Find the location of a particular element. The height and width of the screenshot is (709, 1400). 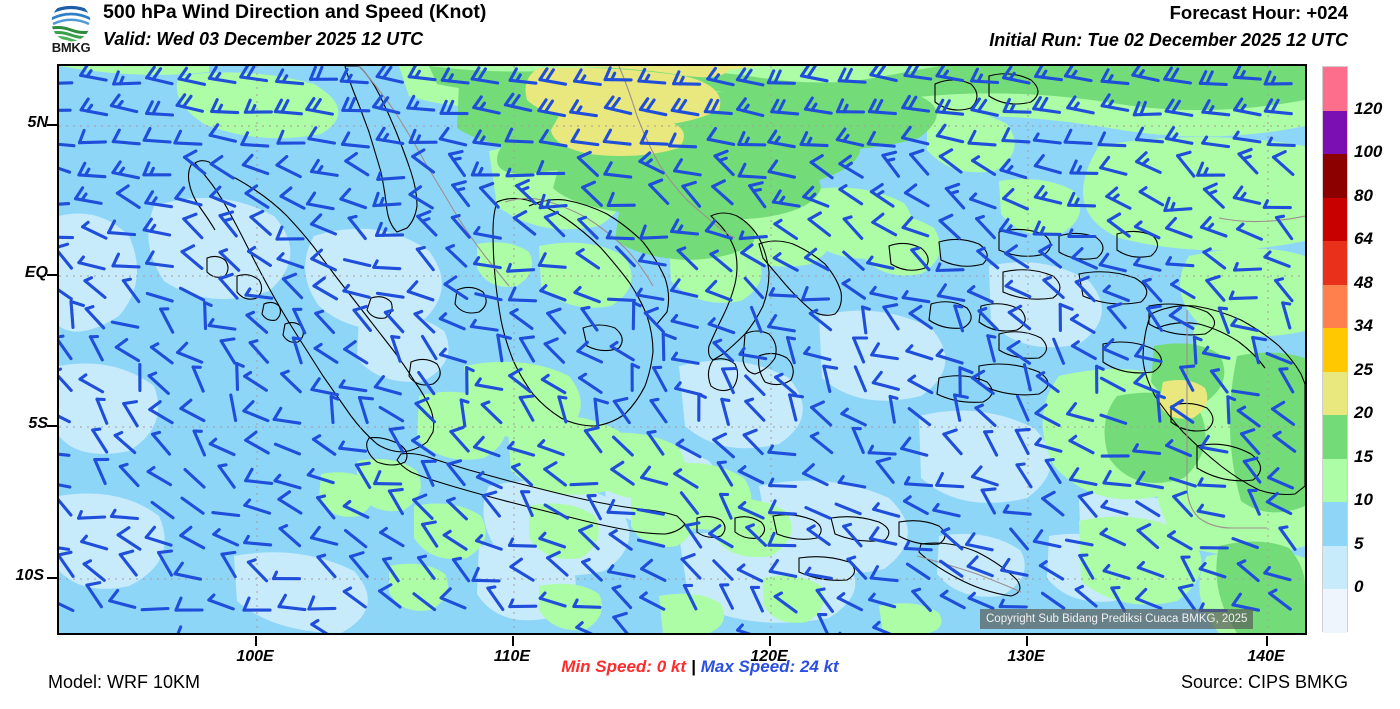

speed-colorbar is located at coordinates (1335, 349).